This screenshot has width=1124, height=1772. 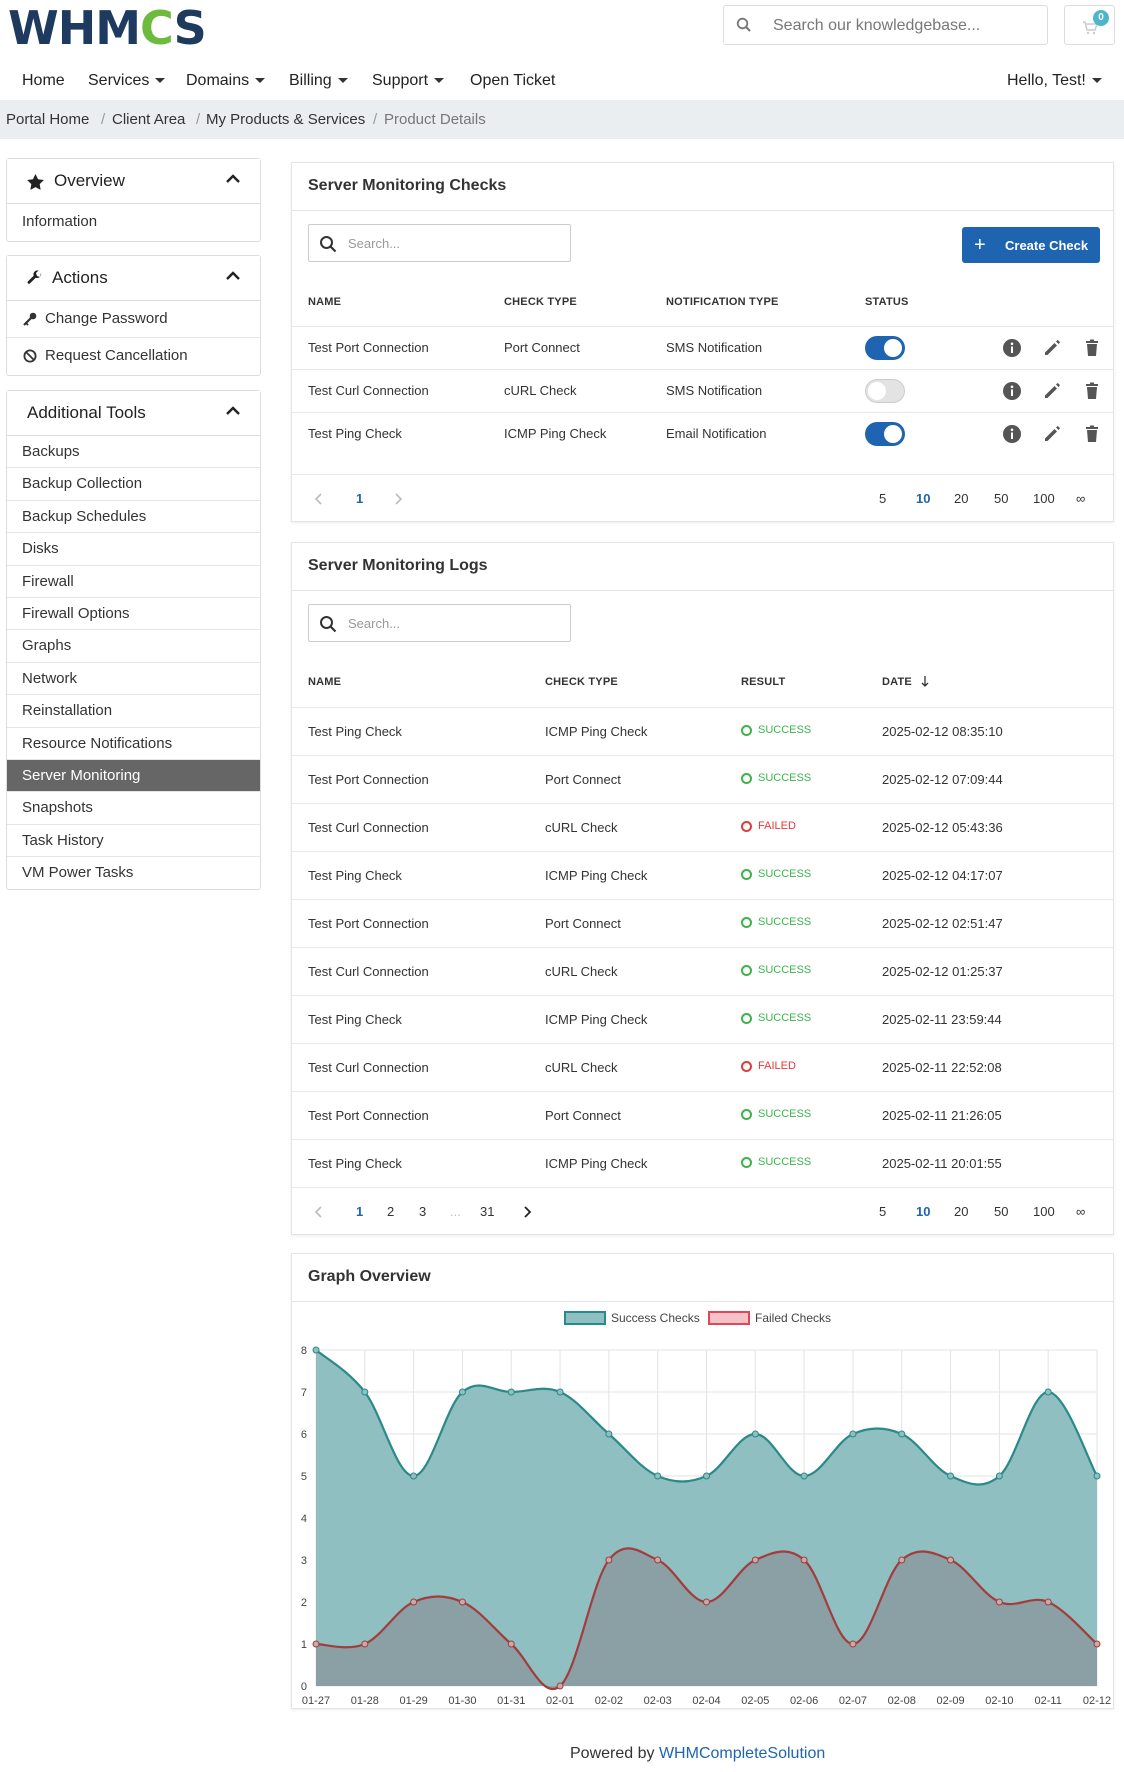 What do you see at coordinates (391, 1211) in the screenshot?
I see `page-link: 2` at bounding box center [391, 1211].